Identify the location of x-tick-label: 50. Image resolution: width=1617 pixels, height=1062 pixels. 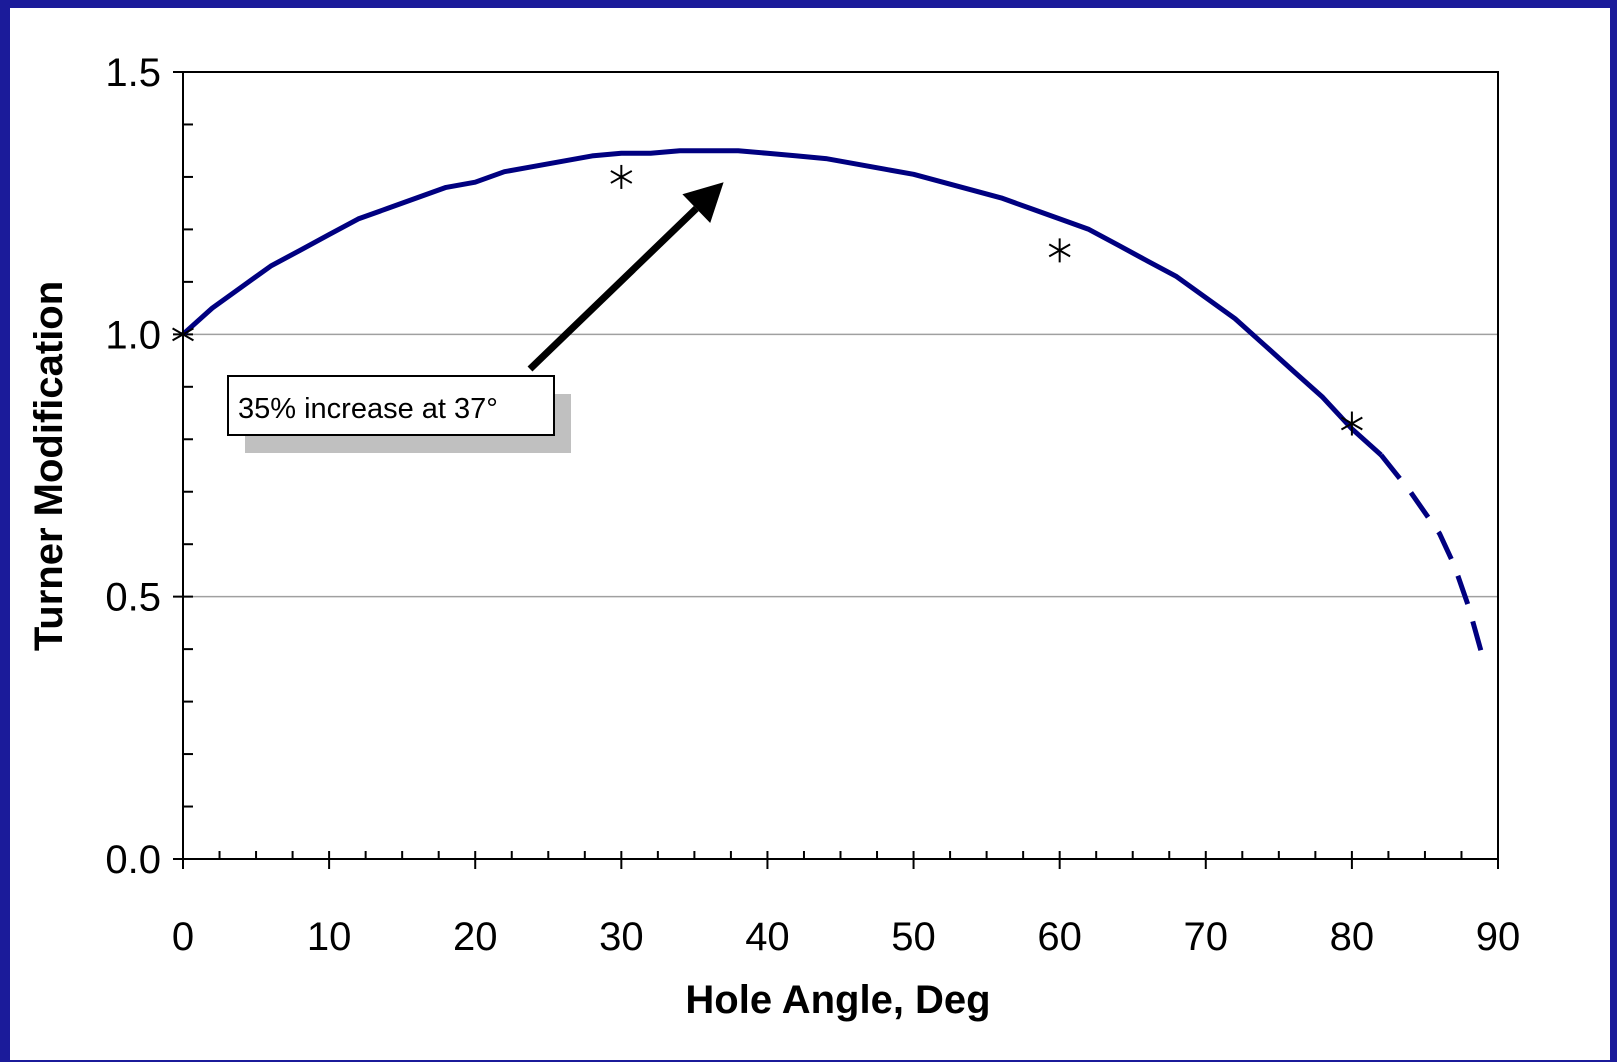
(913, 937).